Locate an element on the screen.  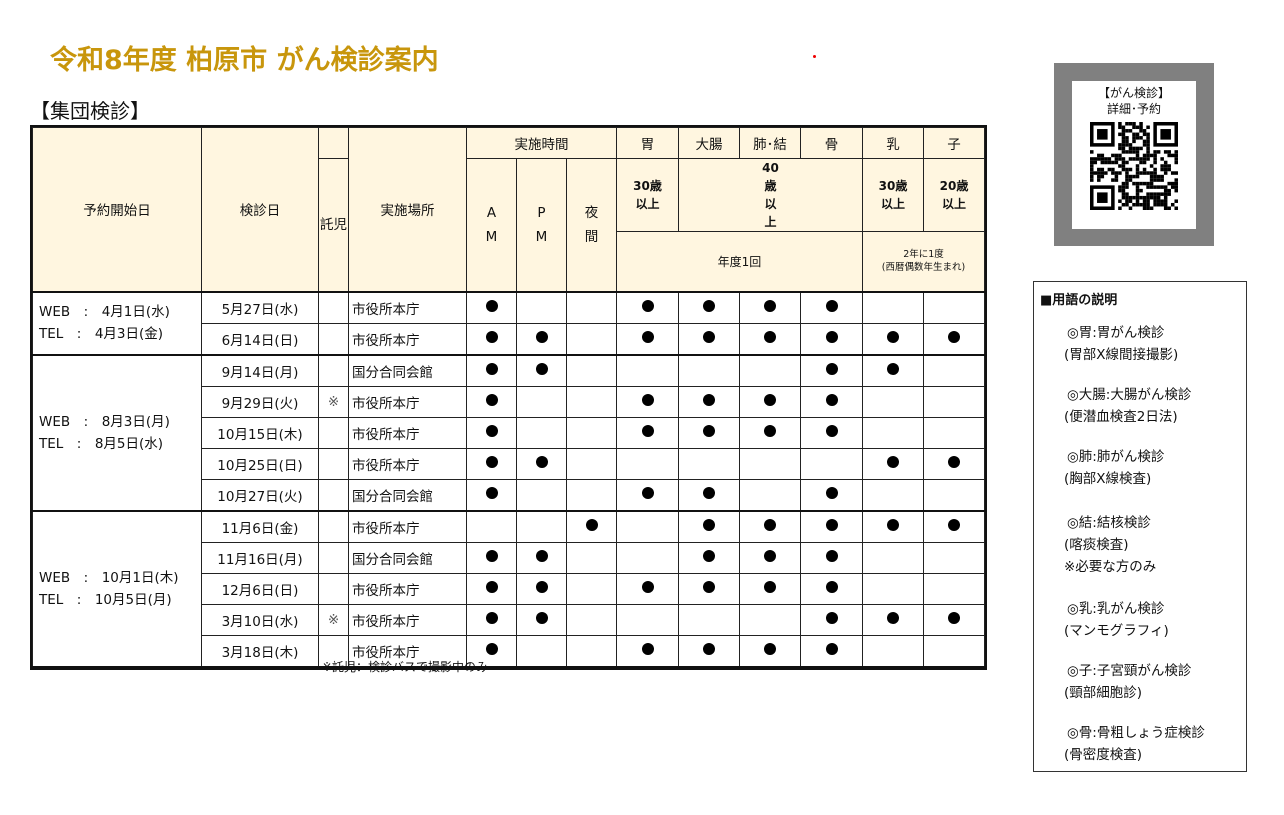
exam-date: 9月14日(月) is located at coordinates (260, 370).